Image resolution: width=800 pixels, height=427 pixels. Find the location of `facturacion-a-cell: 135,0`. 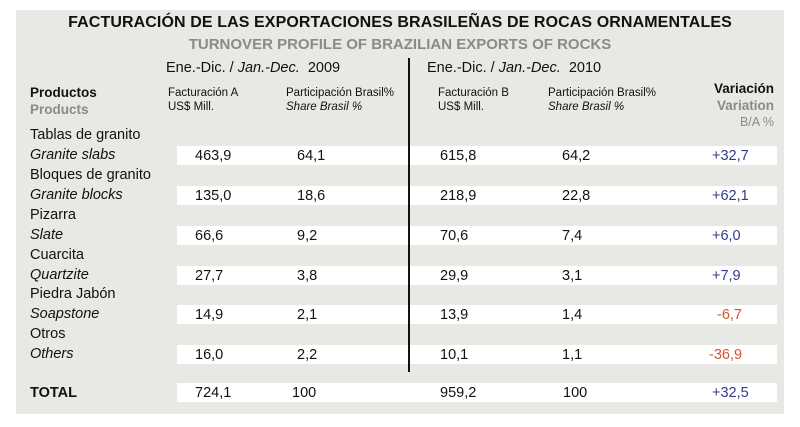

facturacion-a-cell: 135,0 is located at coordinates (213, 196).